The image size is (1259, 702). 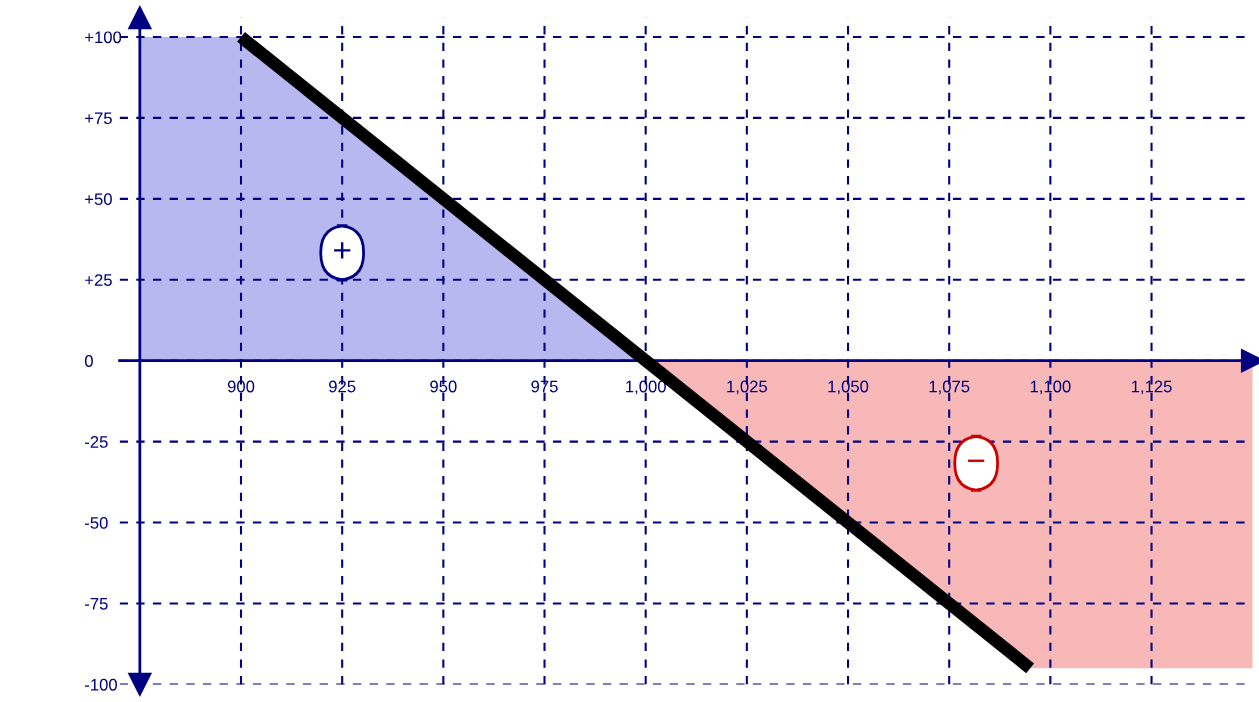 I want to click on y-tick-label: -75, so click(x=96, y=604).